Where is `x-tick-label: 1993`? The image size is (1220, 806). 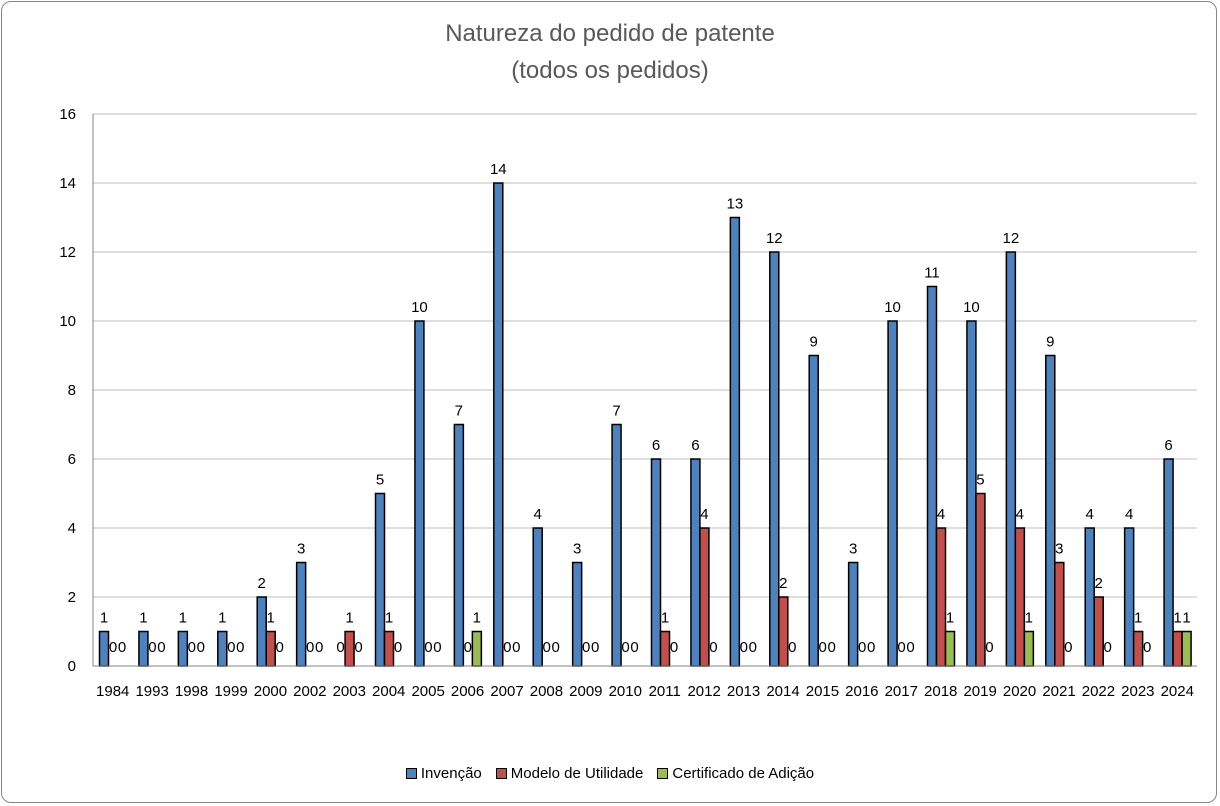
x-tick-label: 1993 is located at coordinates (151, 691).